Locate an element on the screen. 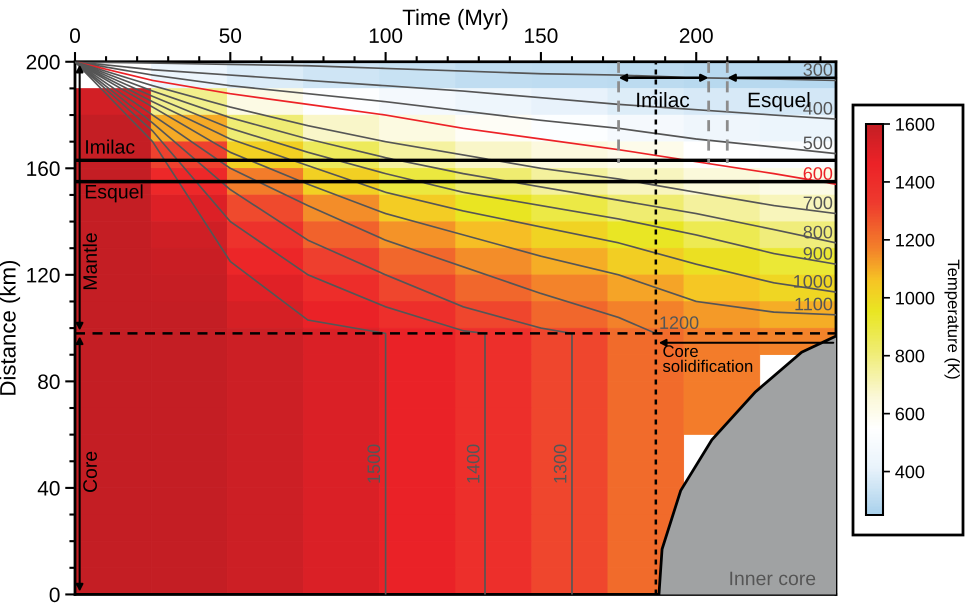 The height and width of the screenshot is (616, 966). series-label: Inner core is located at coordinates (773, 579).